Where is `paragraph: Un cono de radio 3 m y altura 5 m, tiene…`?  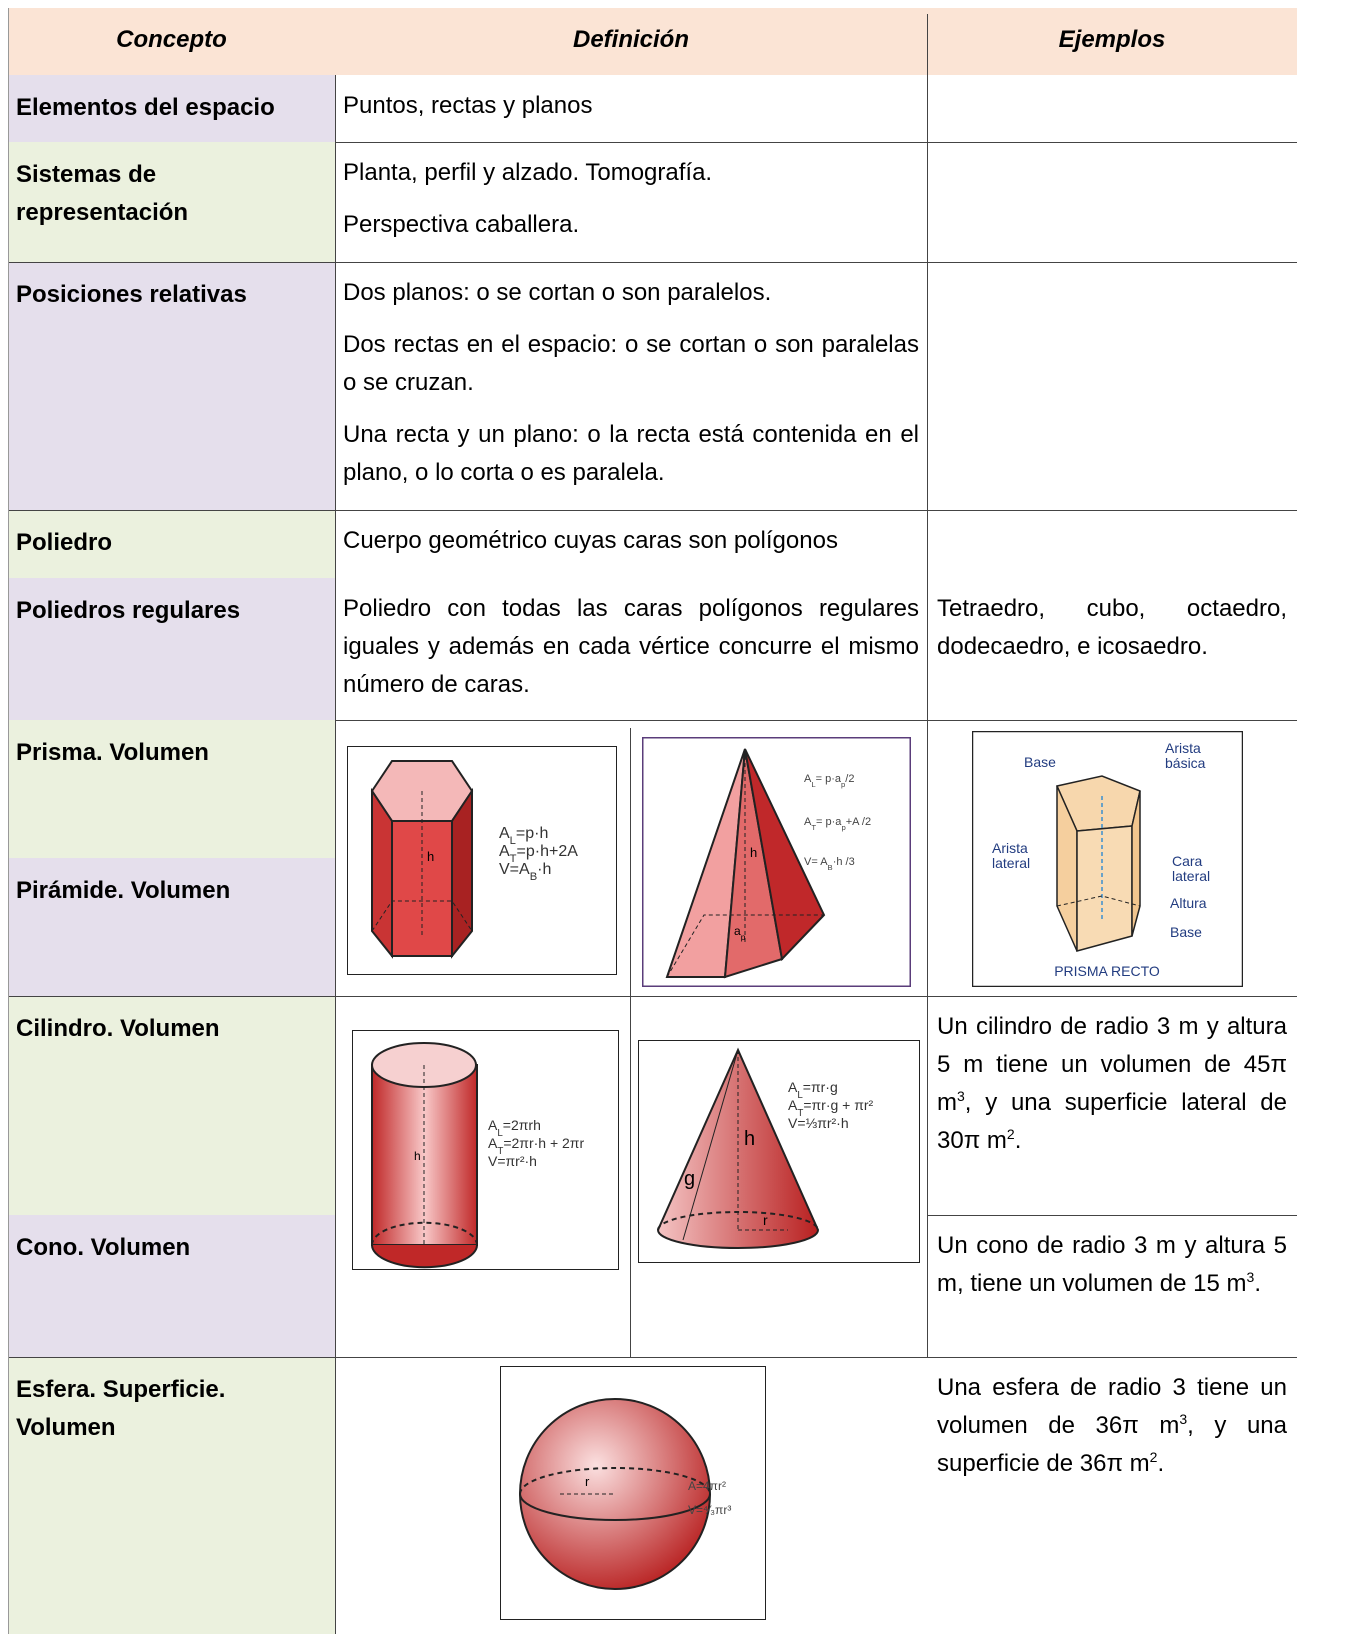
paragraph: Un cono de radio 3 m y altura 5 m, tiene… is located at coordinates (1112, 1265).